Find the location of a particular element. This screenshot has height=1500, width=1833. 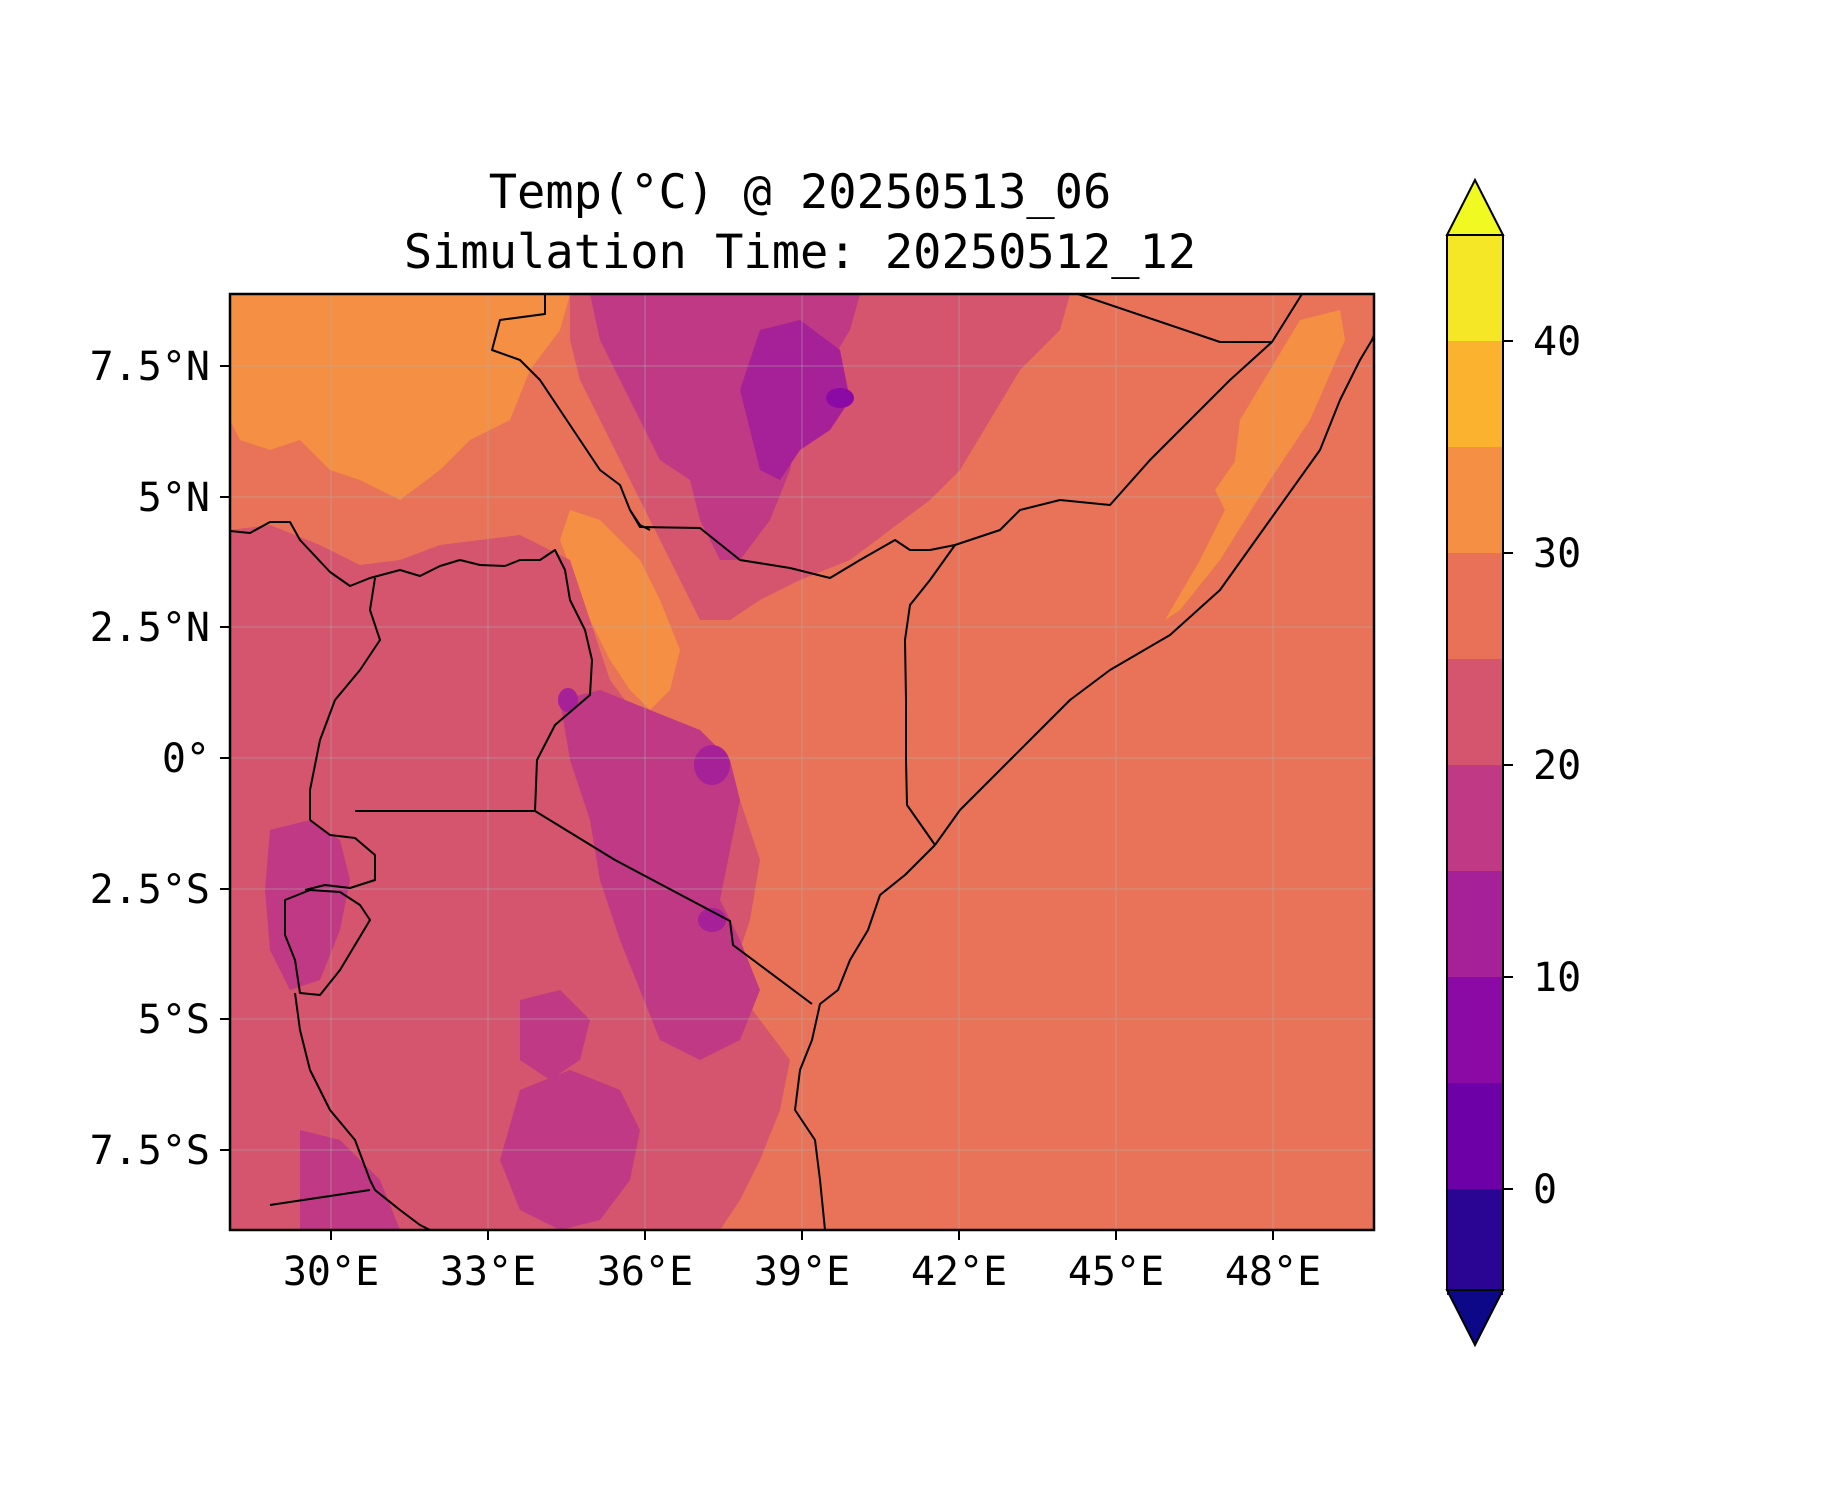

cool-region-tanzania-south is located at coordinates (570, 1150).